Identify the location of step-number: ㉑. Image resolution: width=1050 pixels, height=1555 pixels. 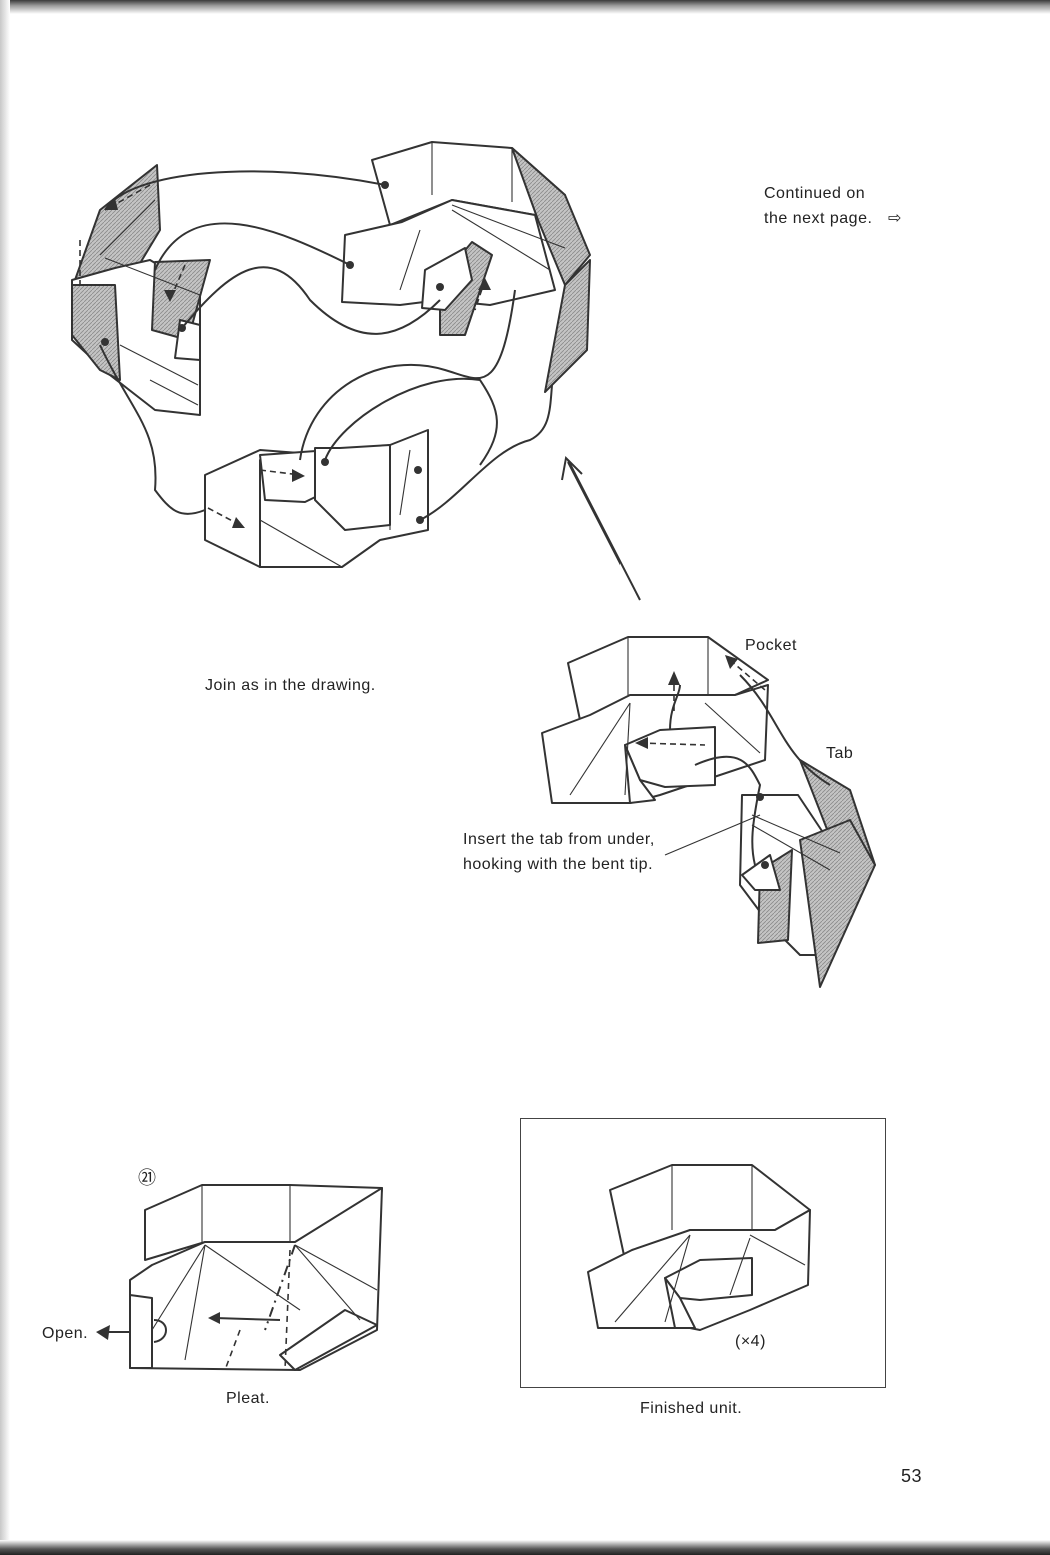
(147, 1178).